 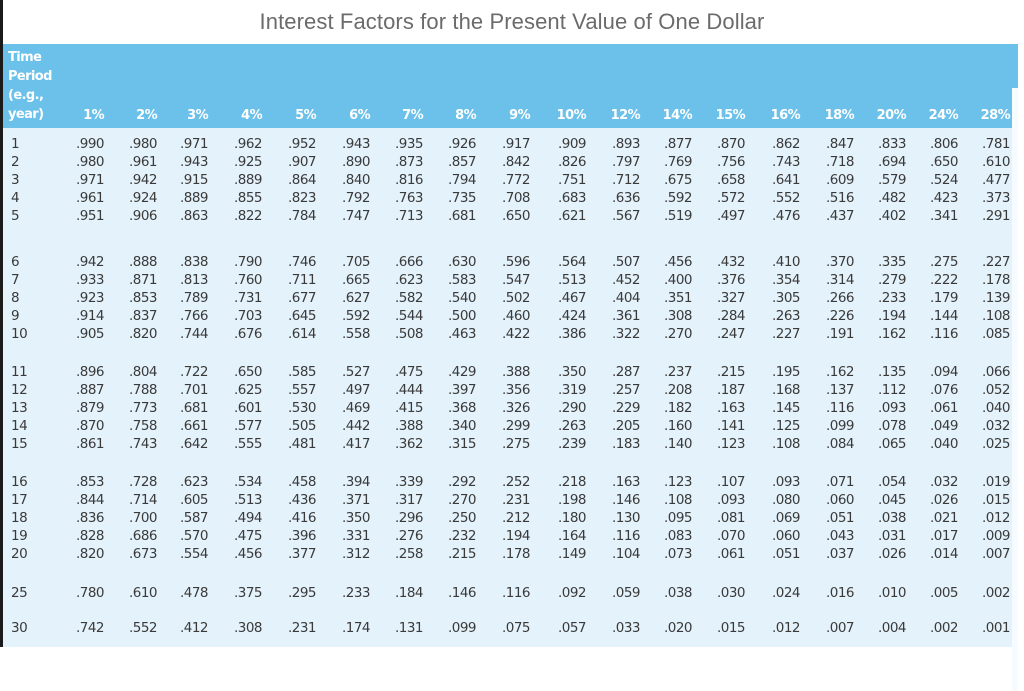 What do you see at coordinates (143, 216) in the screenshot?
I see `factor-cell: .906` at bounding box center [143, 216].